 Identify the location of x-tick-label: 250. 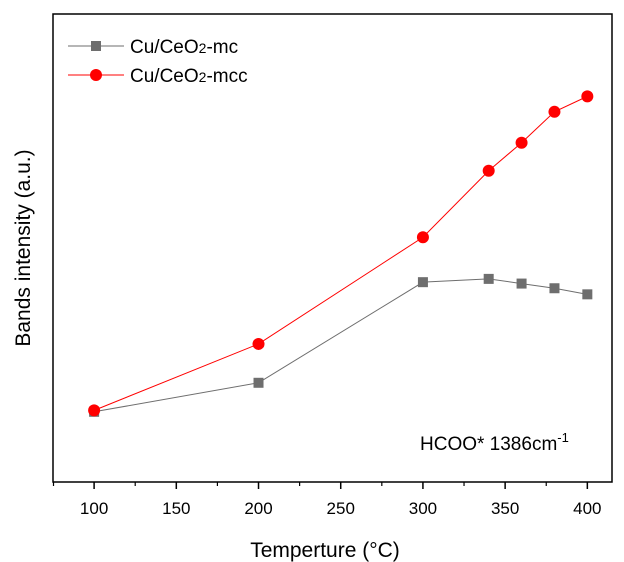
(341, 508).